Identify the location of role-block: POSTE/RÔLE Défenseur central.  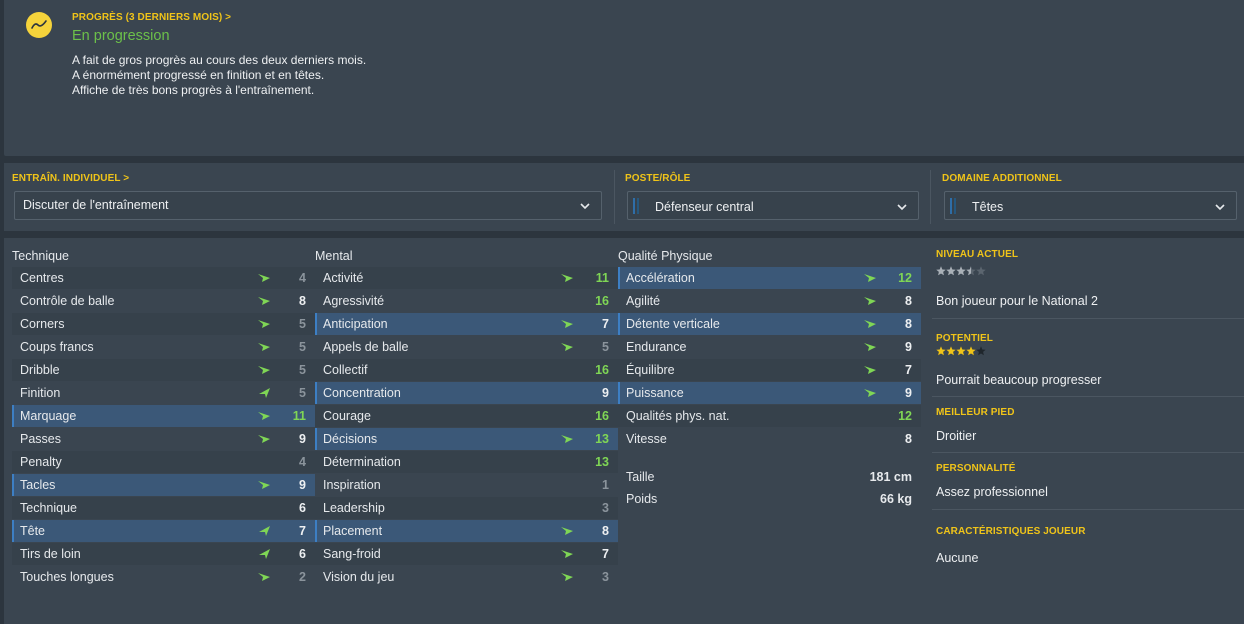
(773, 197).